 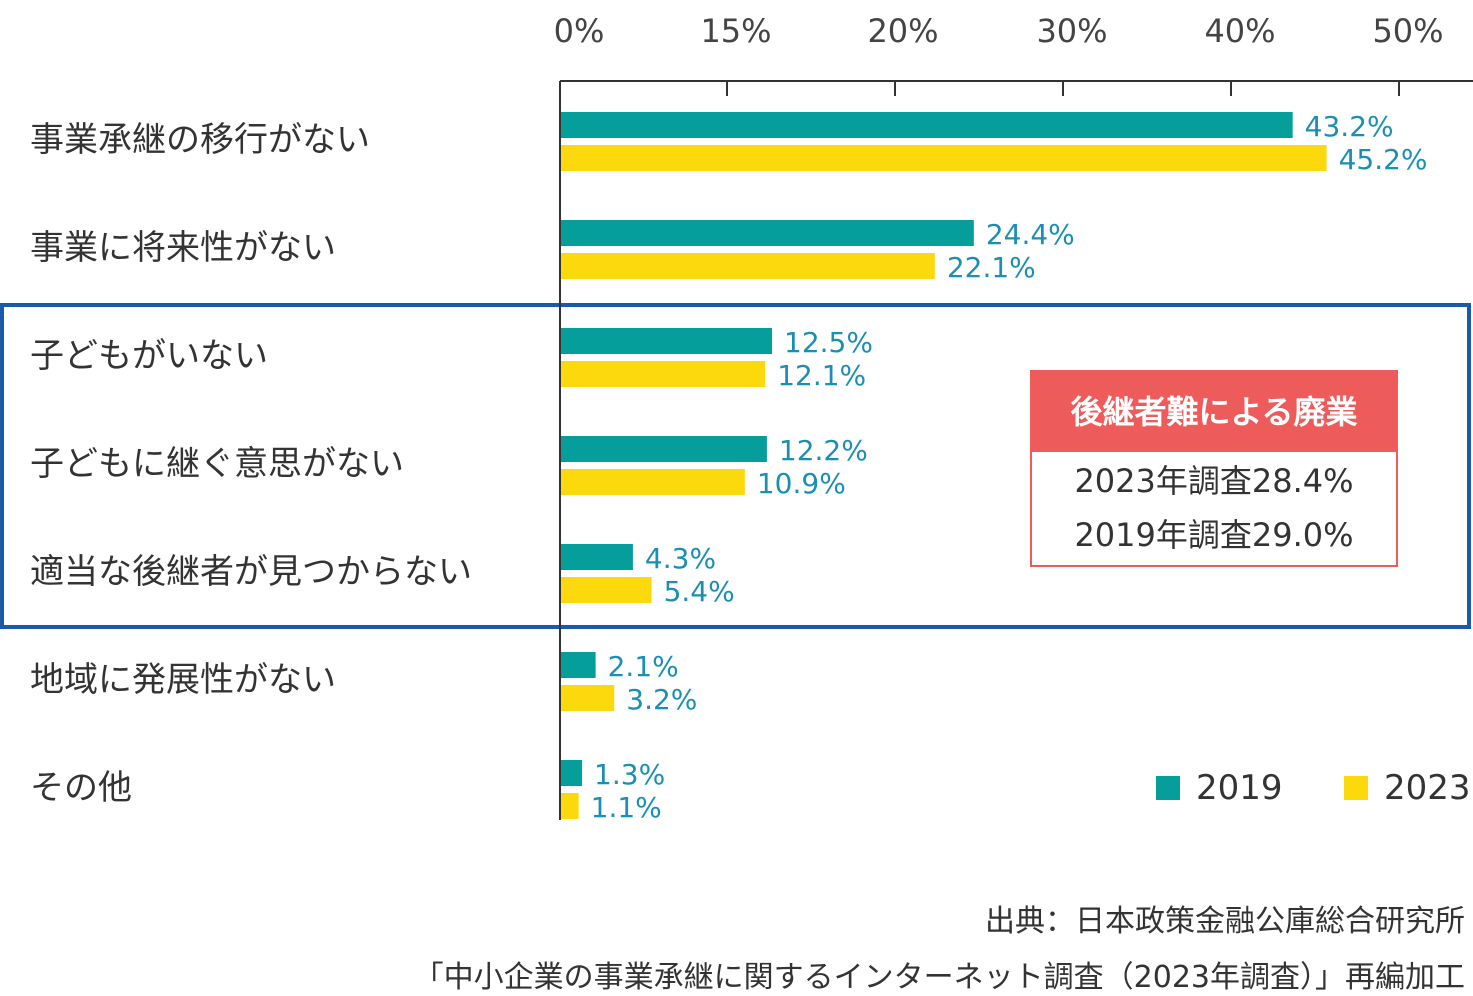 What do you see at coordinates (149, 356) in the screenshot?
I see `category-label: 子どもがいない` at bounding box center [149, 356].